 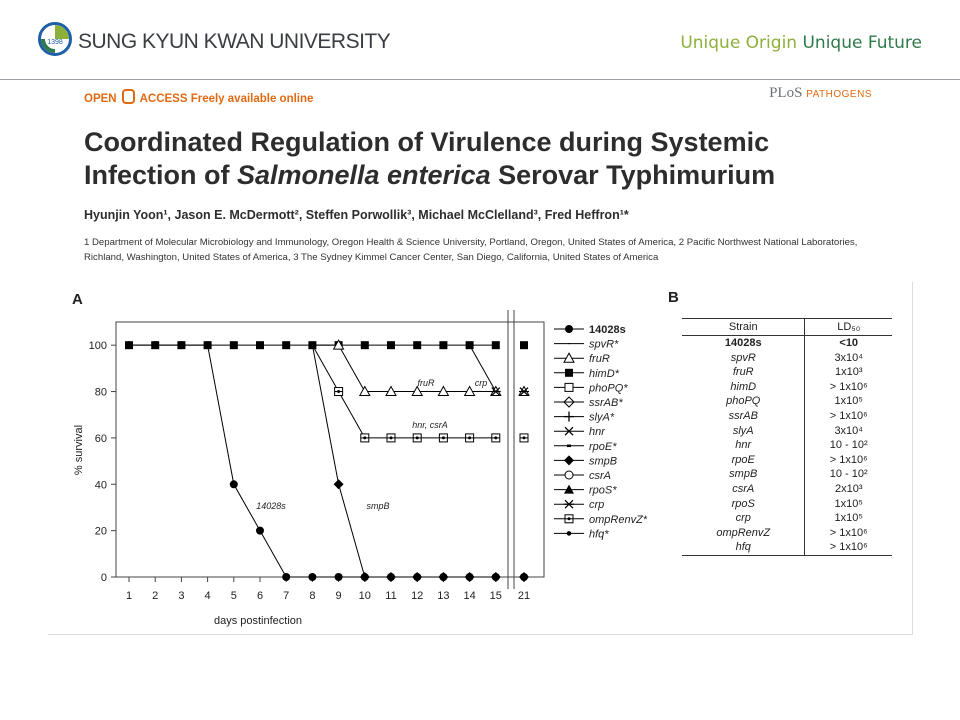 I want to click on journal-plos: PLoS, so click(x=786, y=93).